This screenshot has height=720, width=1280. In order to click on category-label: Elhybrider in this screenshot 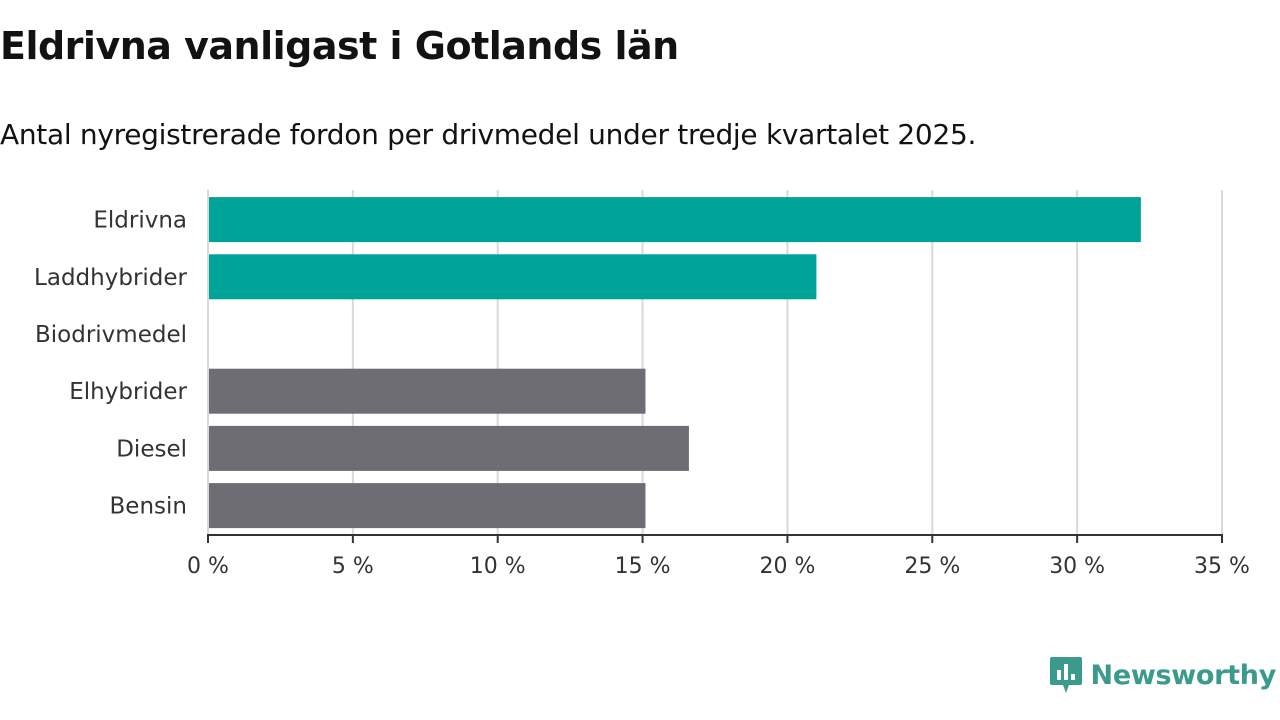, I will do `click(128, 392)`.